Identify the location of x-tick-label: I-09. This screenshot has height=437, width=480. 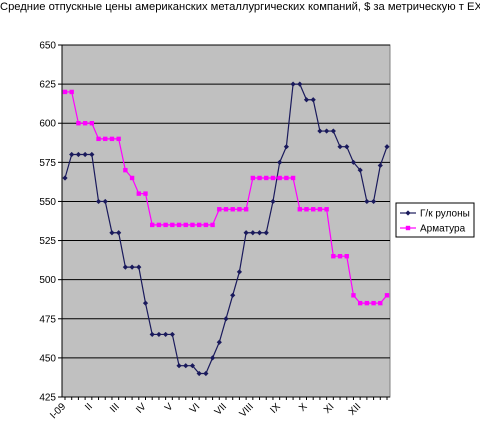
(58, 411).